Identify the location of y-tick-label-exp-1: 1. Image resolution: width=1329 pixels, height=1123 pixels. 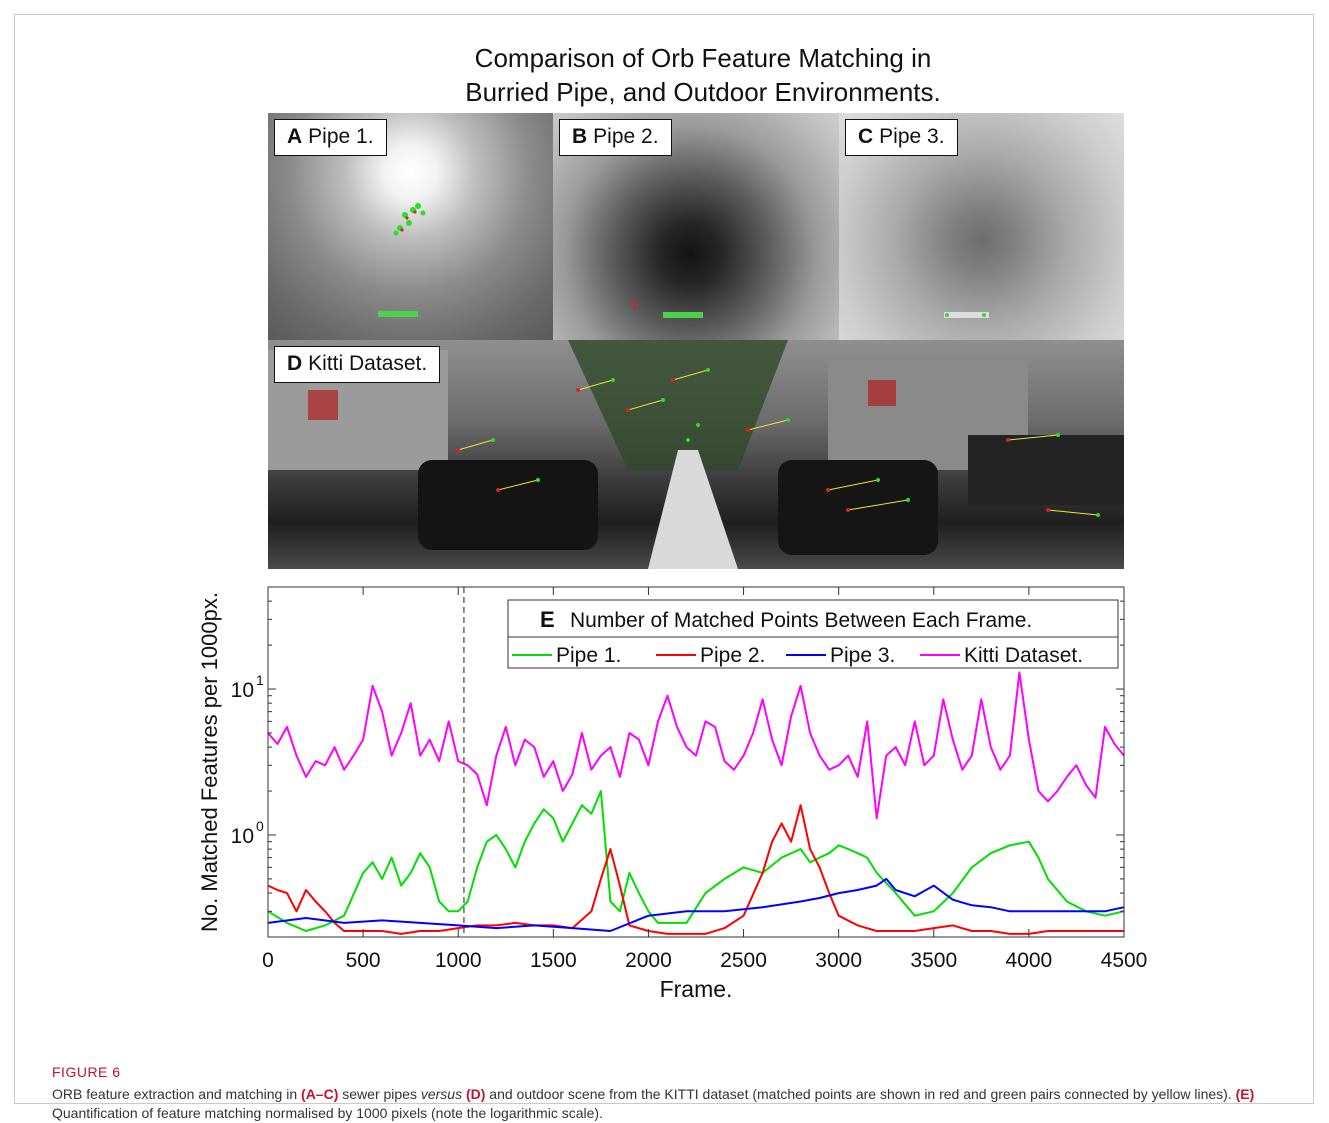
(260, 680).